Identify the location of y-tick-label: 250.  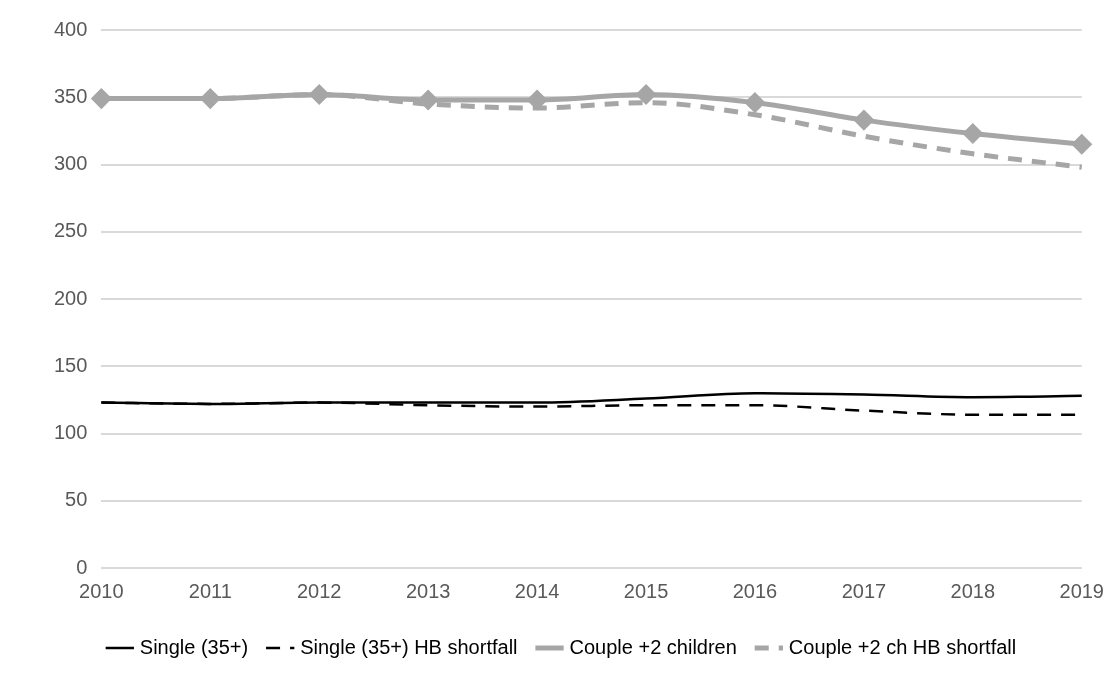
(70, 230).